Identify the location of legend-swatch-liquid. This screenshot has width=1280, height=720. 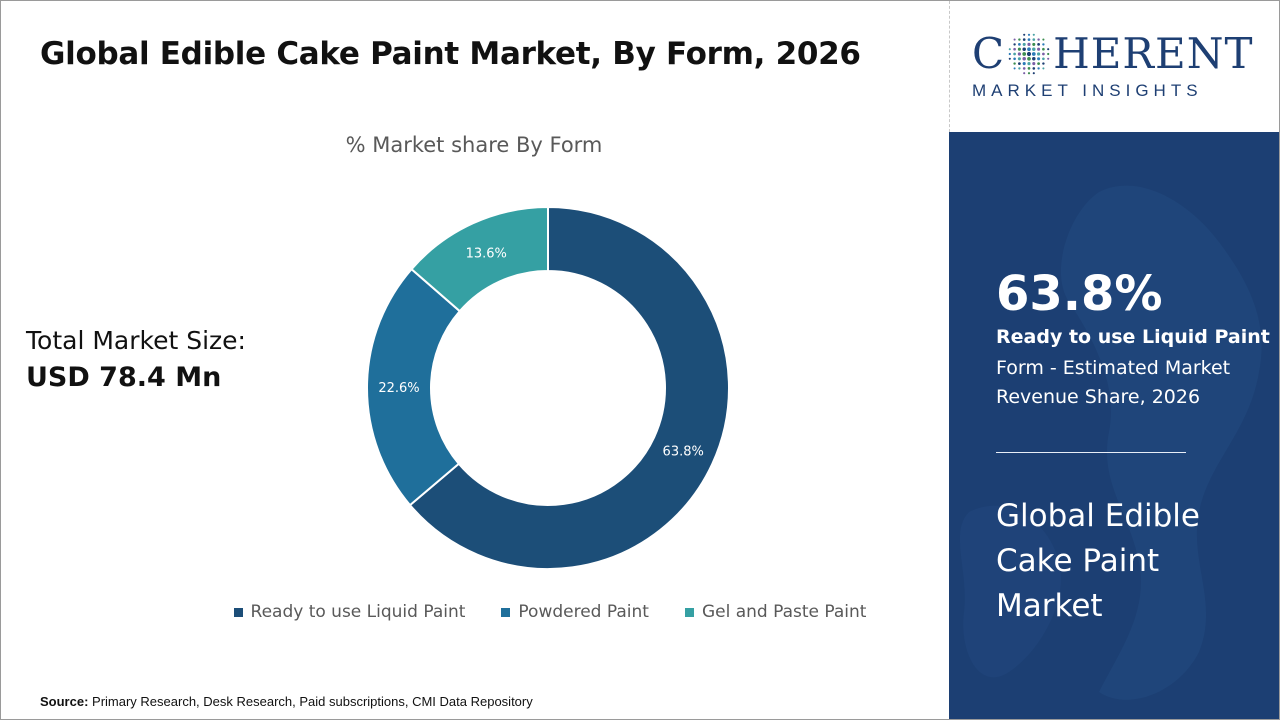
(238, 612).